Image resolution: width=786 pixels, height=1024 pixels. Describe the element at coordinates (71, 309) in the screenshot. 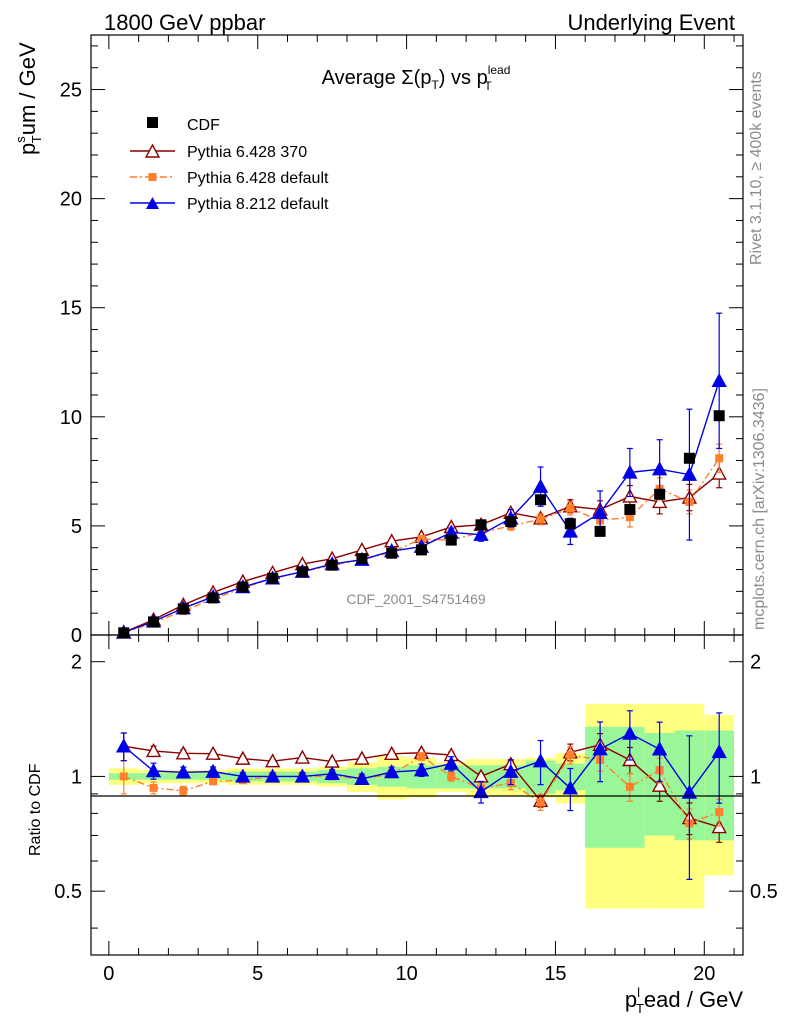

I see `y-tick-label: 15` at that location.